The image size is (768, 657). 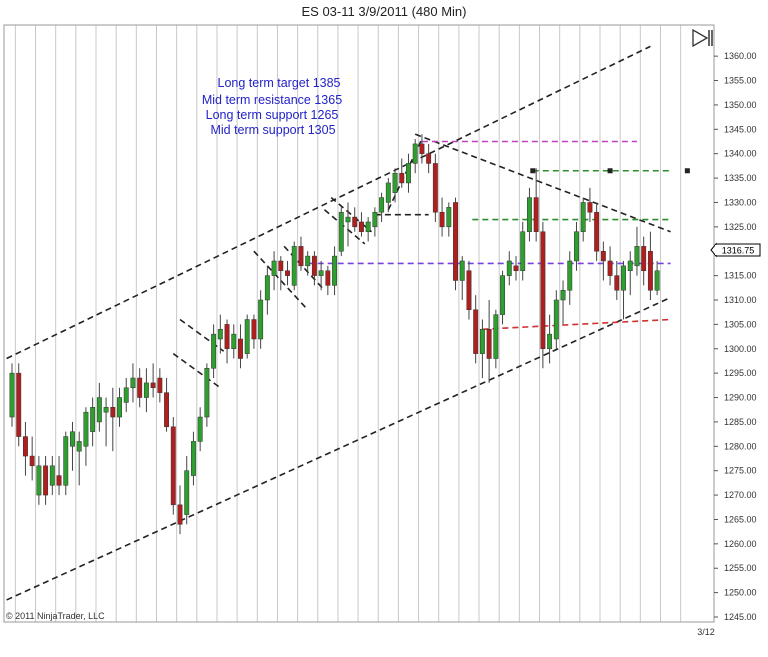 What do you see at coordinates (740, 202) in the screenshot?
I see `y-tick-label: 1330.00` at bounding box center [740, 202].